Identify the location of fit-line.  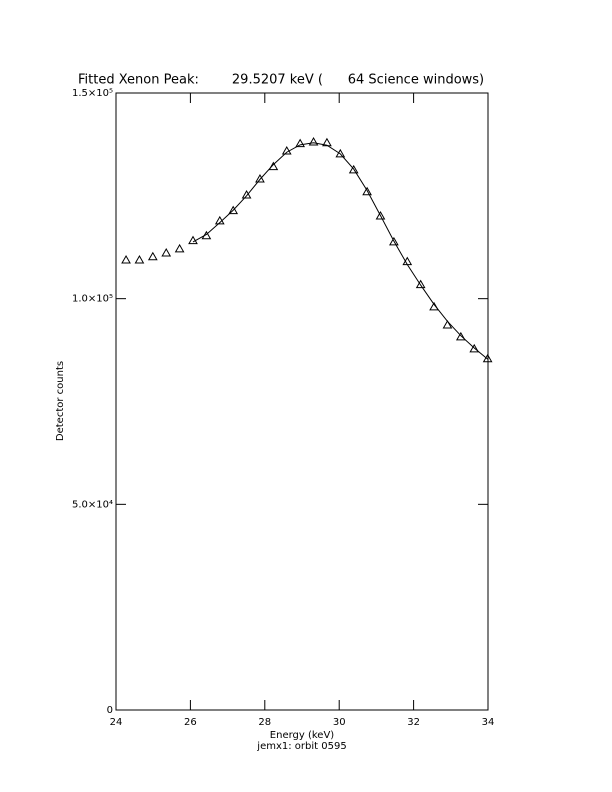
(340, 251).